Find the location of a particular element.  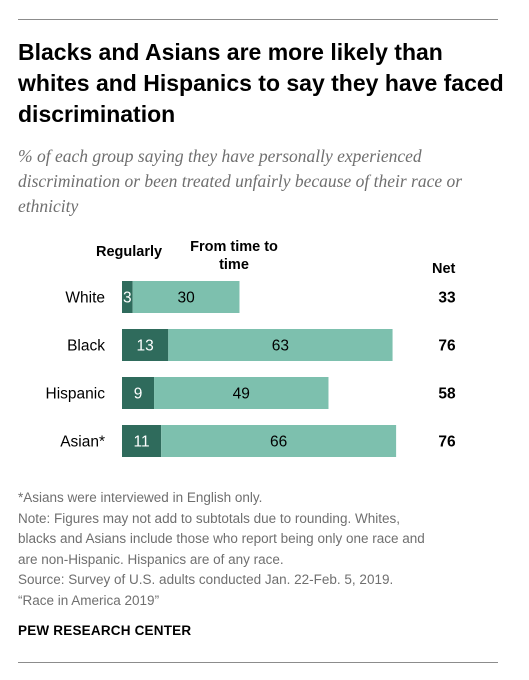

data-label: 9 is located at coordinates (138, 394).